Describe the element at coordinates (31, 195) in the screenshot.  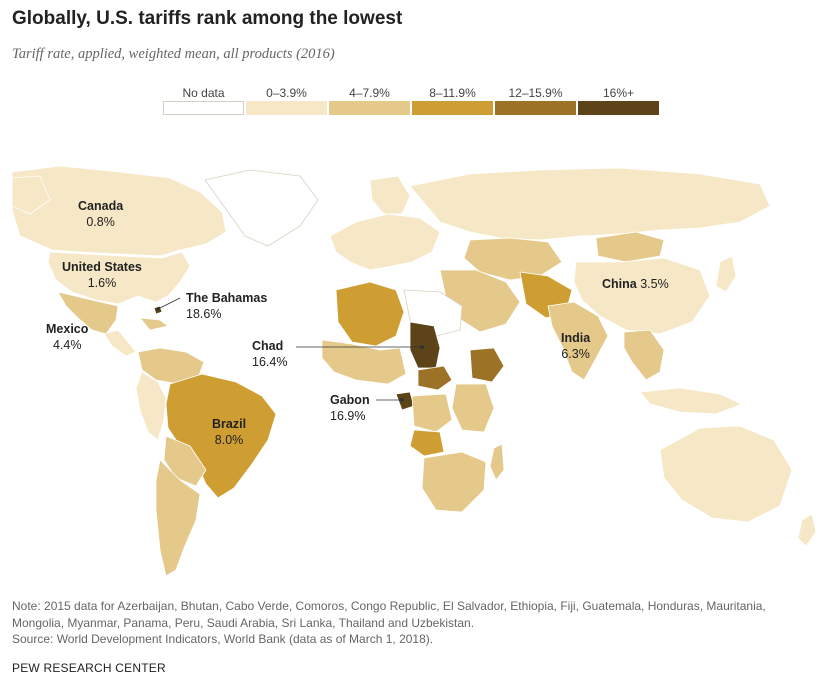
I see `region-alaska` at that location.